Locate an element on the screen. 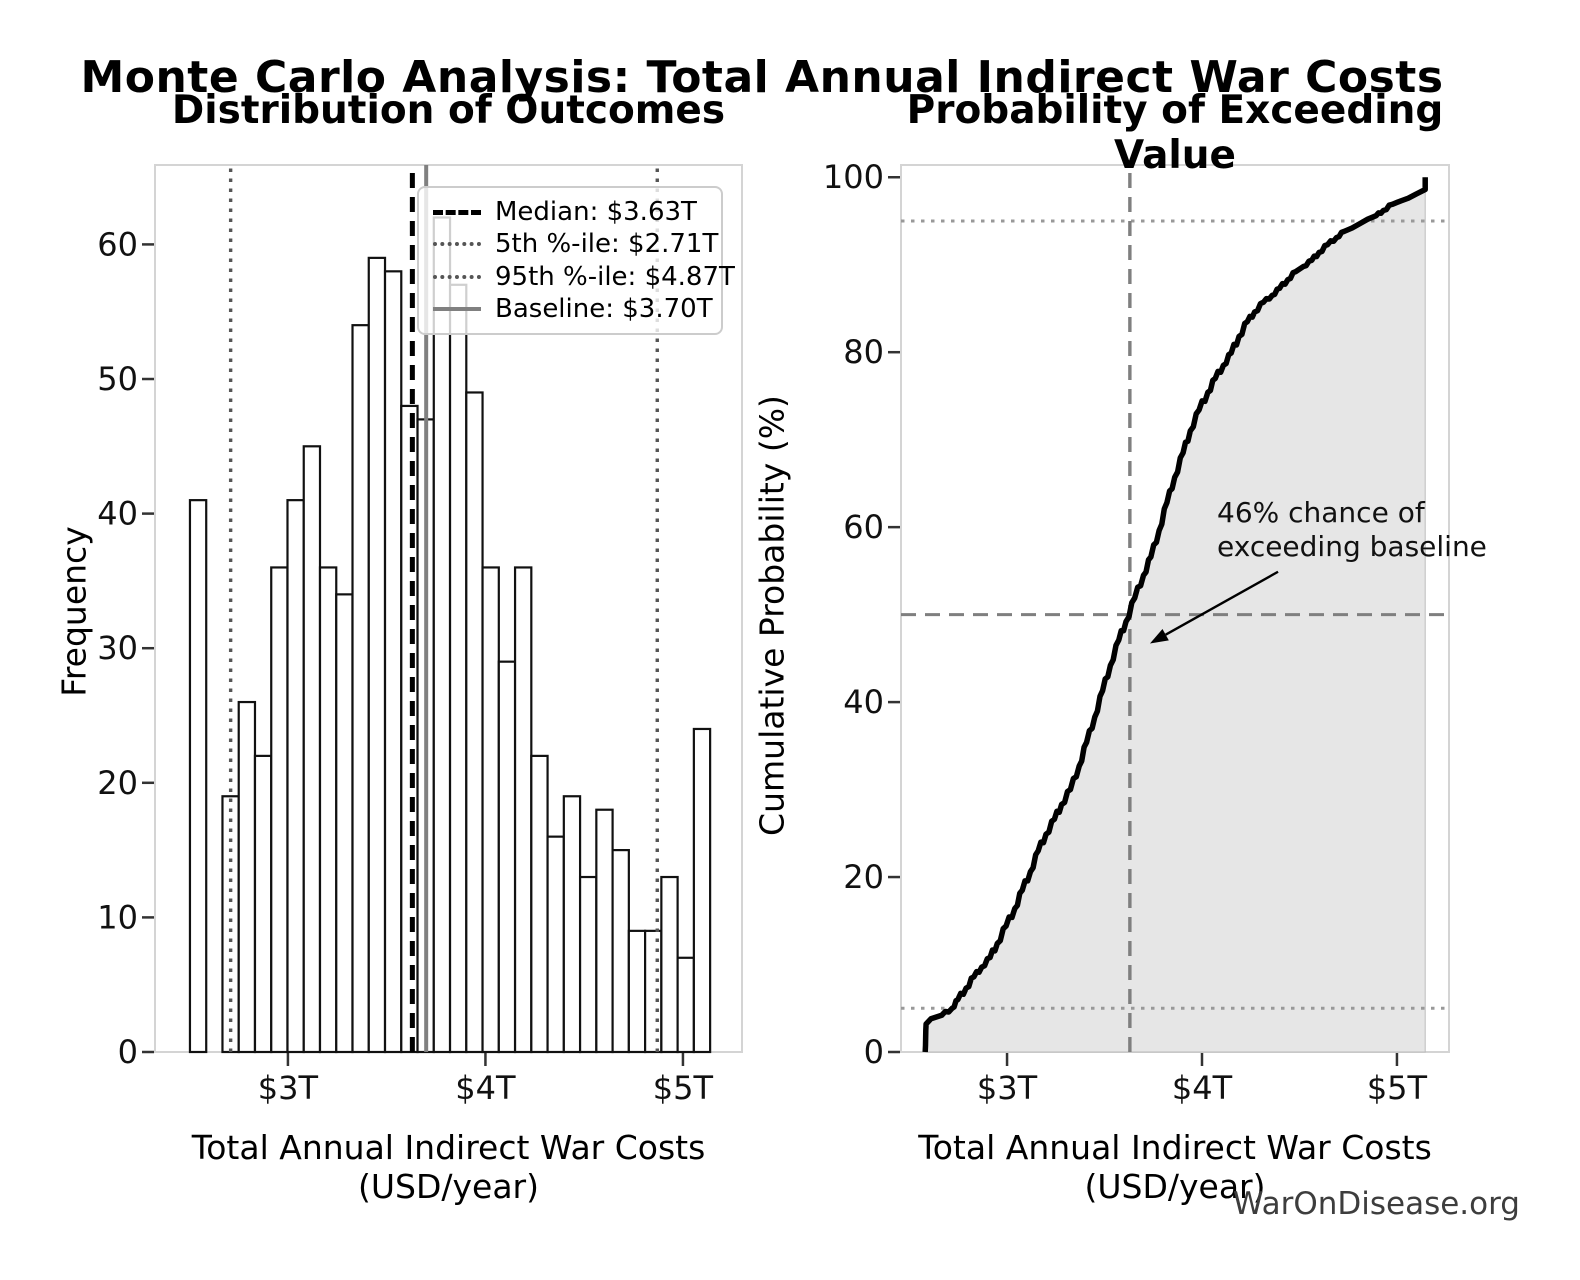  legend-item-median: Median: $3.63T is located at coordinates (570, 212).